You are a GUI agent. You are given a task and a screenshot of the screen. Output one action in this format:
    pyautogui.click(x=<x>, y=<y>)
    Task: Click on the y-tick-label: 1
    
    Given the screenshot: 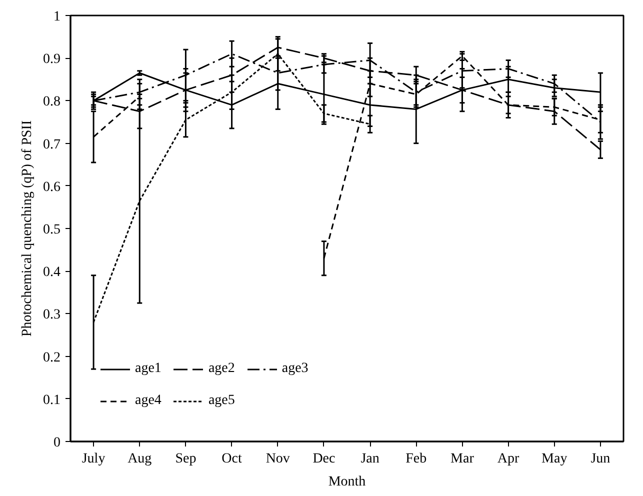 What is the action you would take?
    pyautogui.click(x=57, y=17)
    